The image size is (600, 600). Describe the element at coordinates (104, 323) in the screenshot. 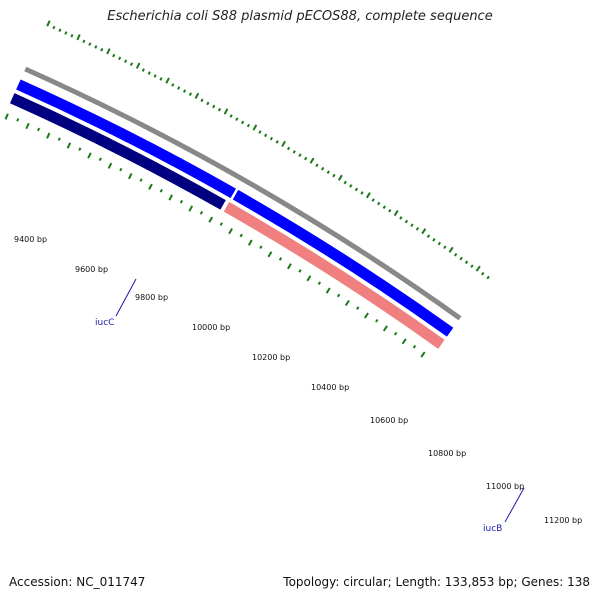

I see `gene-label-iucc: iucC` at that location.